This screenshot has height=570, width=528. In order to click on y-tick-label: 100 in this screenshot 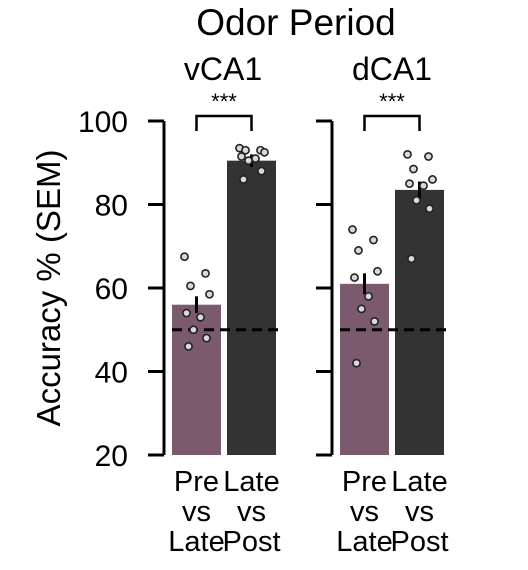, I will do `click(103, 122)`.